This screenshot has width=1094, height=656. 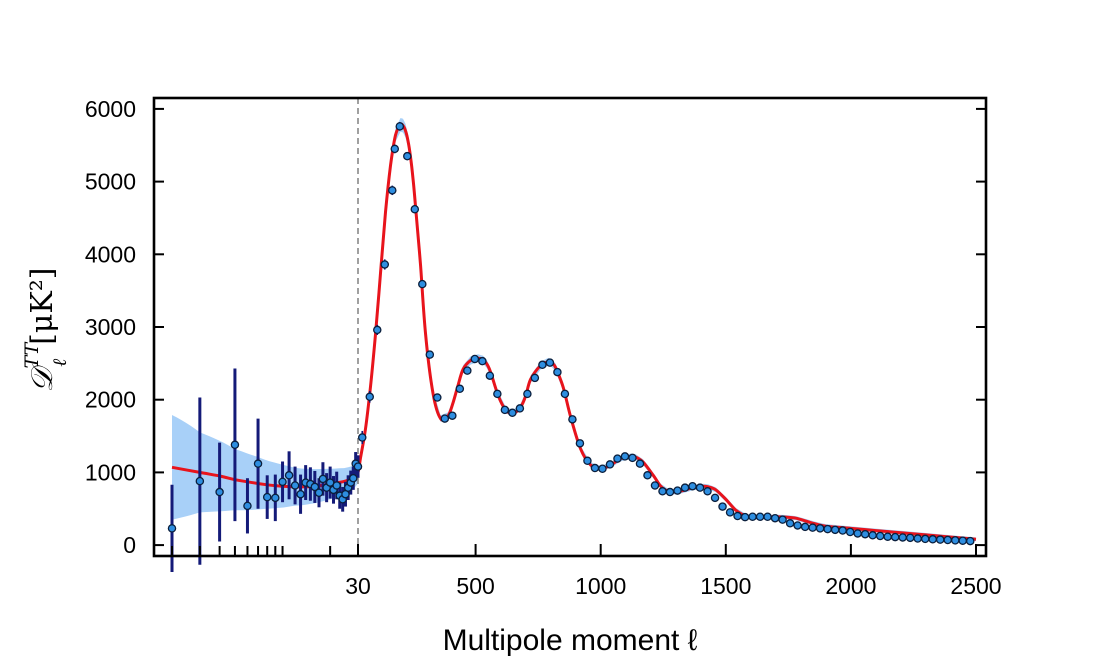 What do you see at coordinates (725, 586) in the screenshot?
I see `x-tick-label: 1500` at bounding box center [725, 586].